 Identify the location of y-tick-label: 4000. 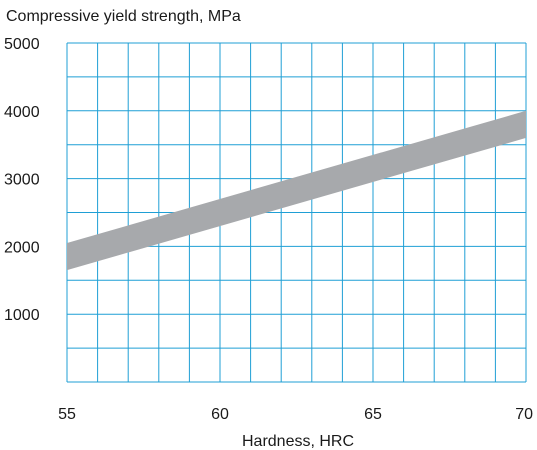
(22, 112).